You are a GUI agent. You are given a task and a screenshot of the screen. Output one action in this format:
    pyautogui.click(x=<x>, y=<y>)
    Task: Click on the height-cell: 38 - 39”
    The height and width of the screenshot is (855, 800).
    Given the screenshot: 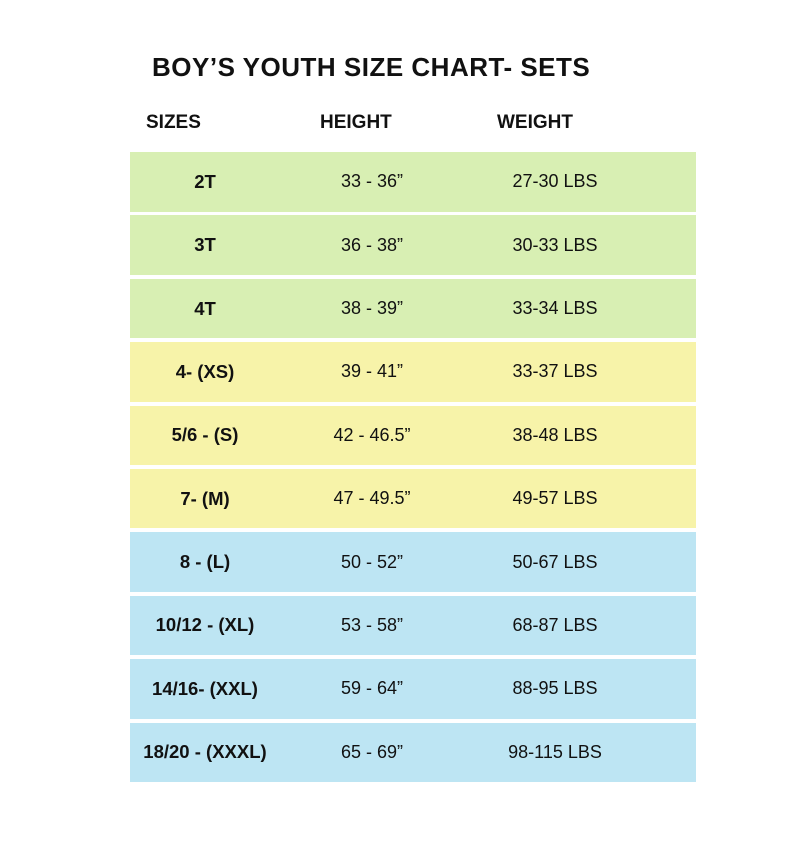 What is the action you would take?
    pyautogui.click(x=372, y=308)
    